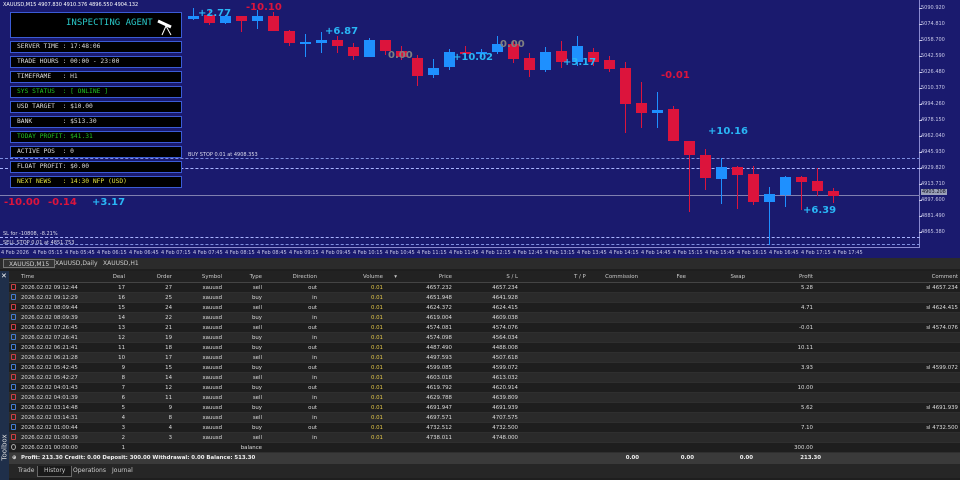  Describe the element at coordinates (460, 195) in the screenshot. I see `current-price-line` at that location.